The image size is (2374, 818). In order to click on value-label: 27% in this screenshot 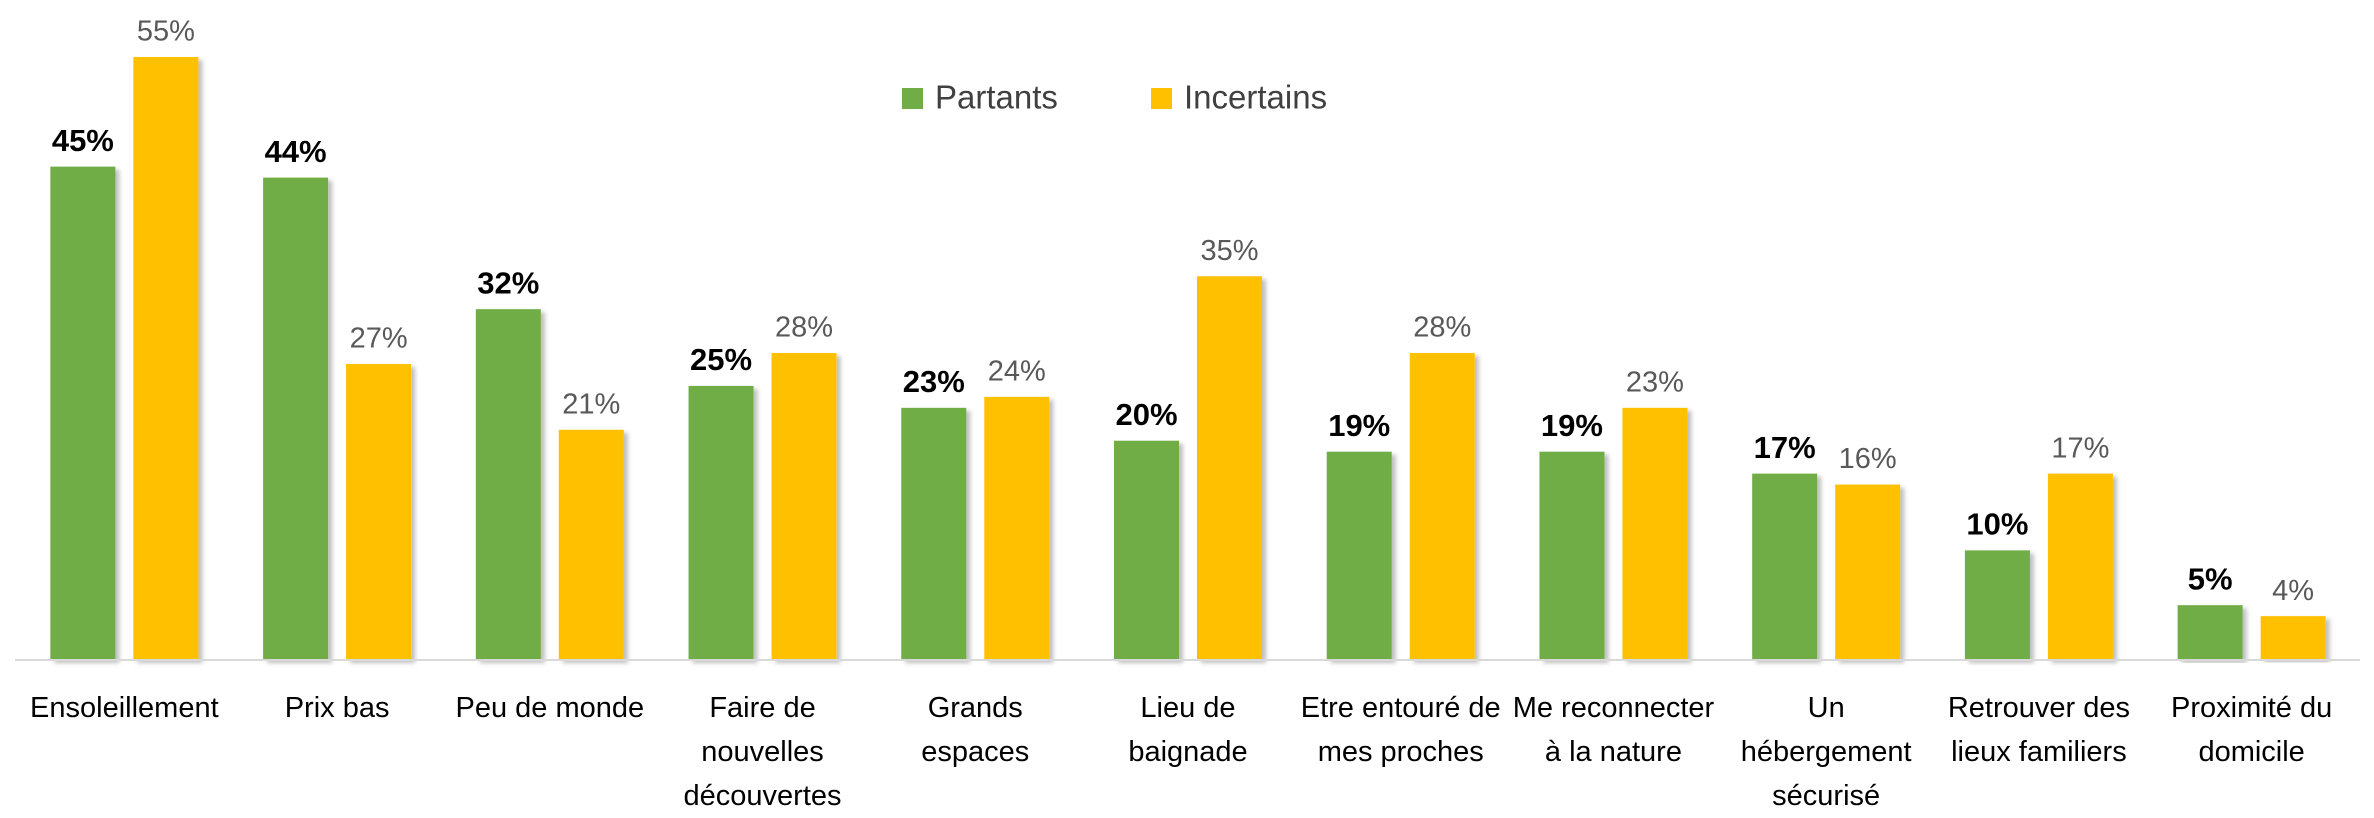, I will do `click(379, 339)`.